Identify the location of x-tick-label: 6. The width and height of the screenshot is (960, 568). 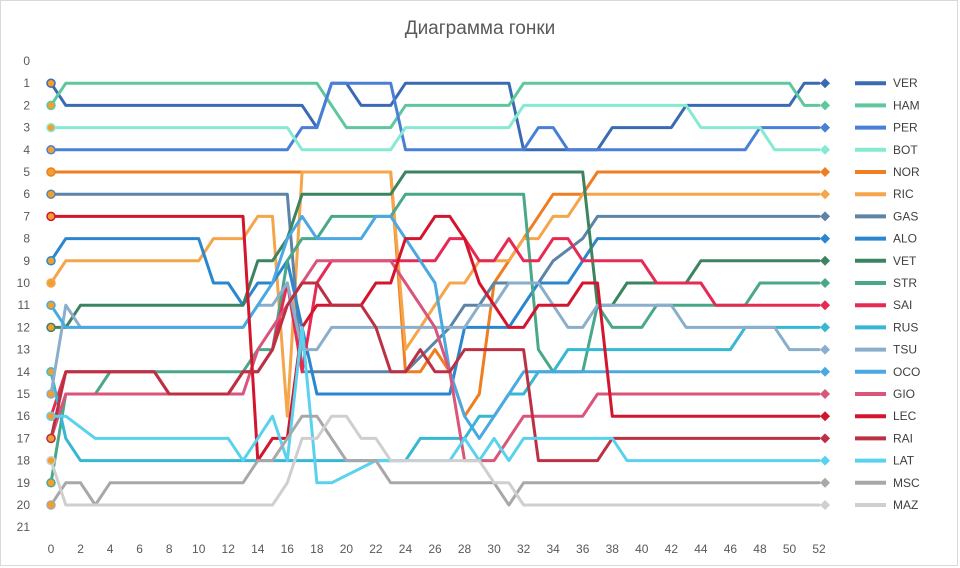
(139, 549).